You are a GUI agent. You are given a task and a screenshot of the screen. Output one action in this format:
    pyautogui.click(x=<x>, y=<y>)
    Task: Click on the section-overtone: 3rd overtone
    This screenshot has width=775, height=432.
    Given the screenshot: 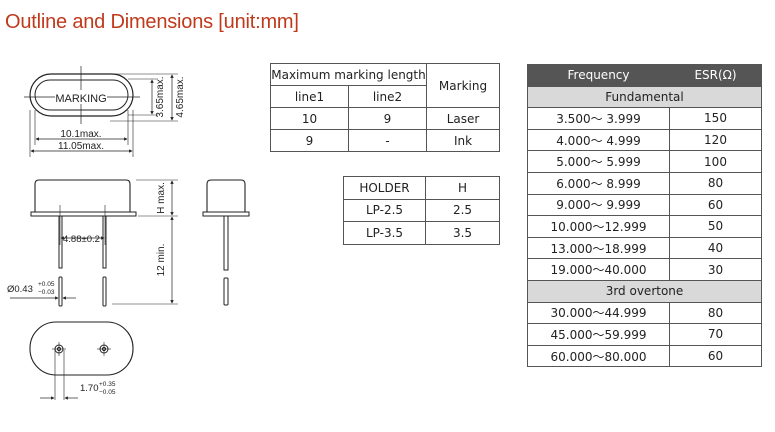 What is the action you would take?
    pyautogui.click(x=644, y=291)
    